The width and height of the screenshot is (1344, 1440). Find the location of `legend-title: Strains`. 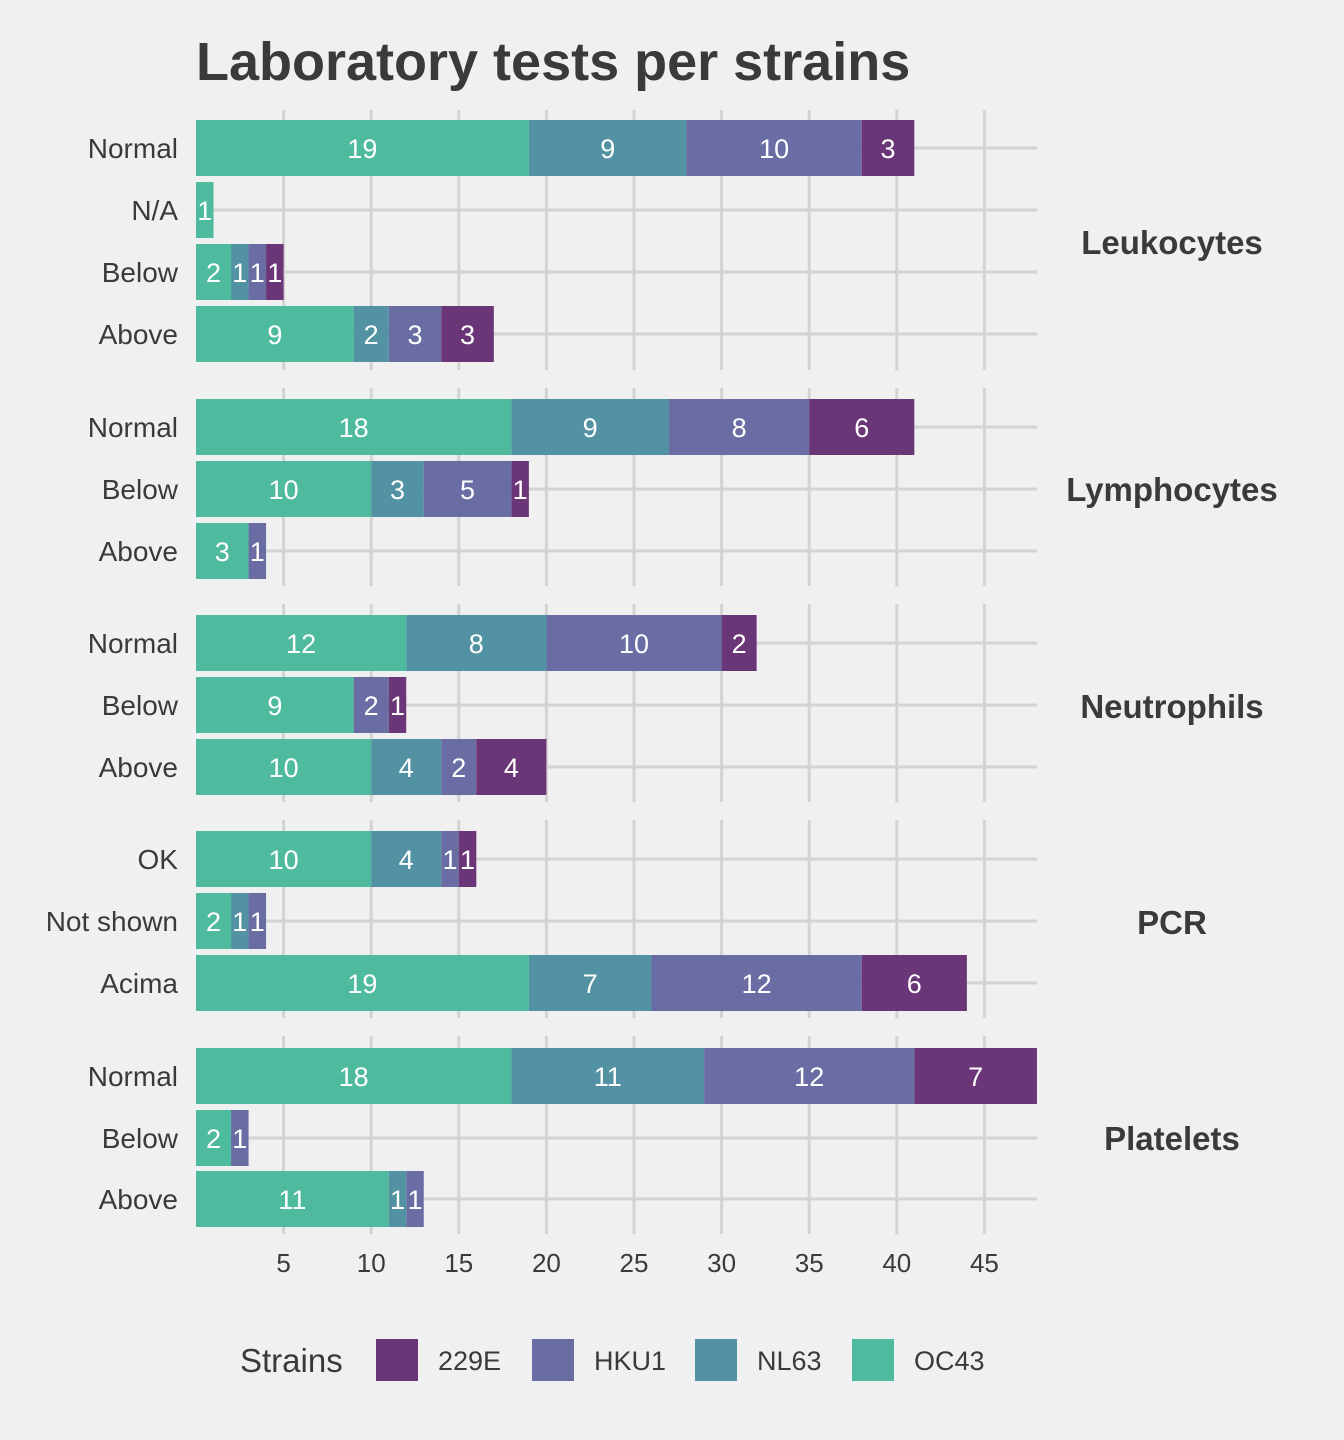

legend-title: Strains is located at coordinates (291, 1360).